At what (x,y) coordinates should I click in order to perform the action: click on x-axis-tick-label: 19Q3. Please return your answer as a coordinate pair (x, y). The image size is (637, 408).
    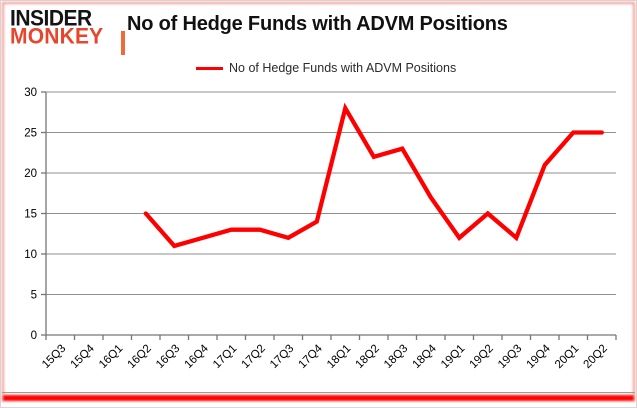
    Looking at the image, I should click on (510, 357).